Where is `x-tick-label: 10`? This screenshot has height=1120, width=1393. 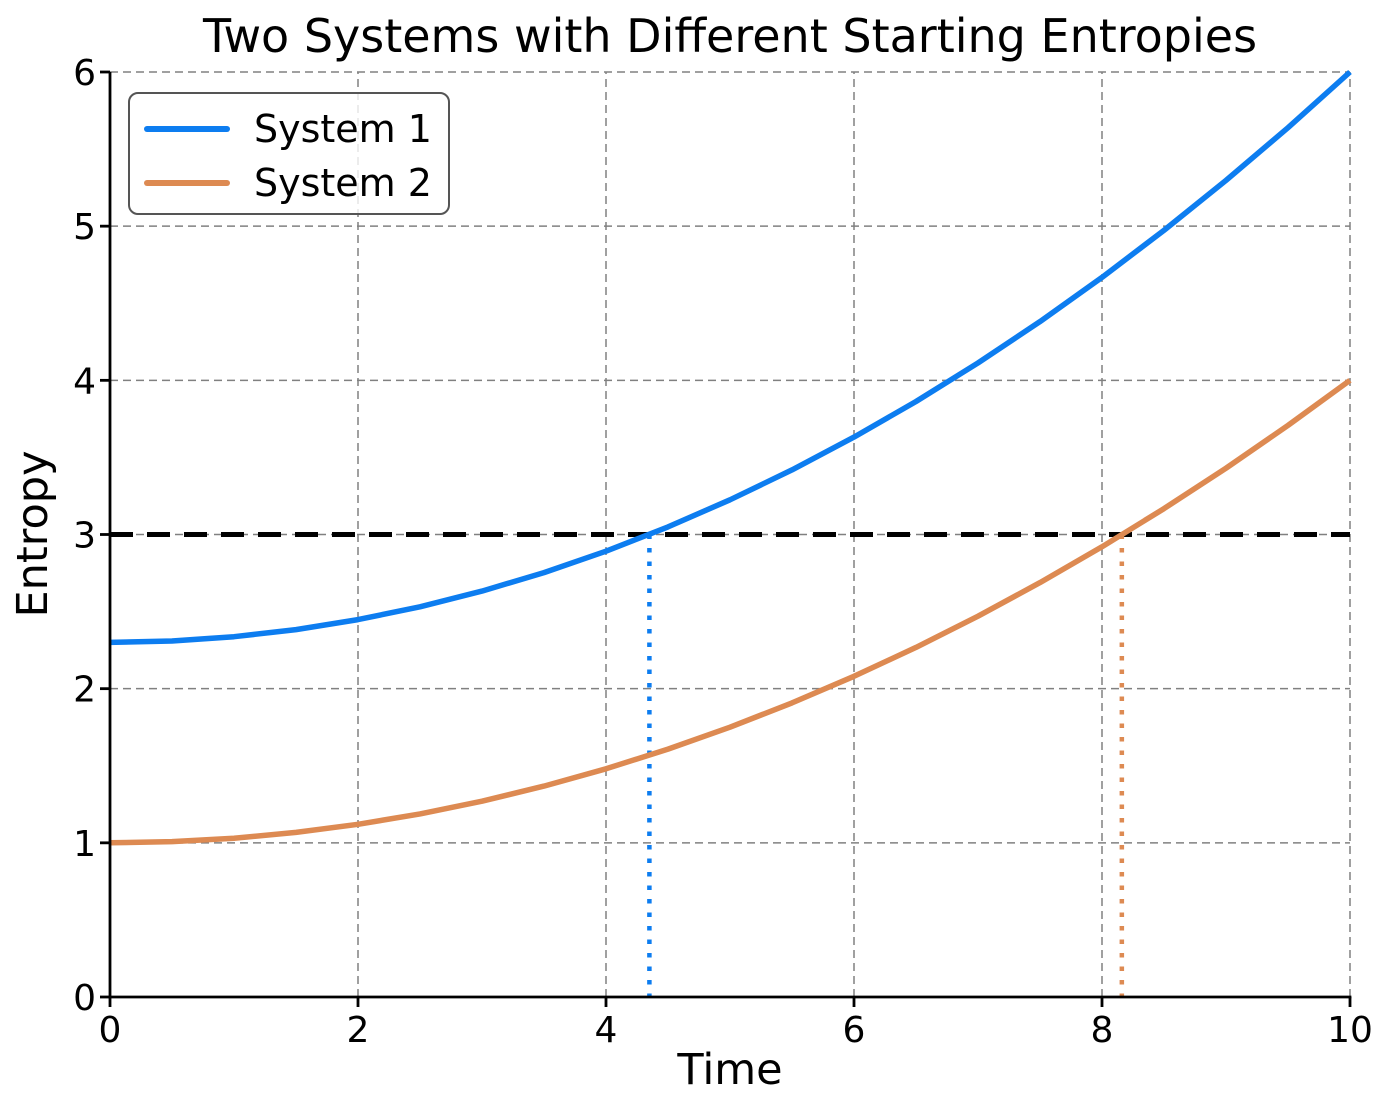 x-tick-label: 10 is located at coordinates (1350, 1030).